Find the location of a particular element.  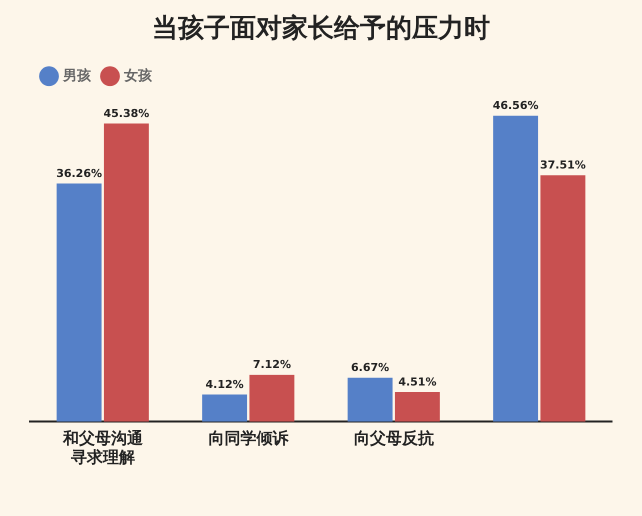

category-label: 寻求理解 is located at coordinates (102, 457).